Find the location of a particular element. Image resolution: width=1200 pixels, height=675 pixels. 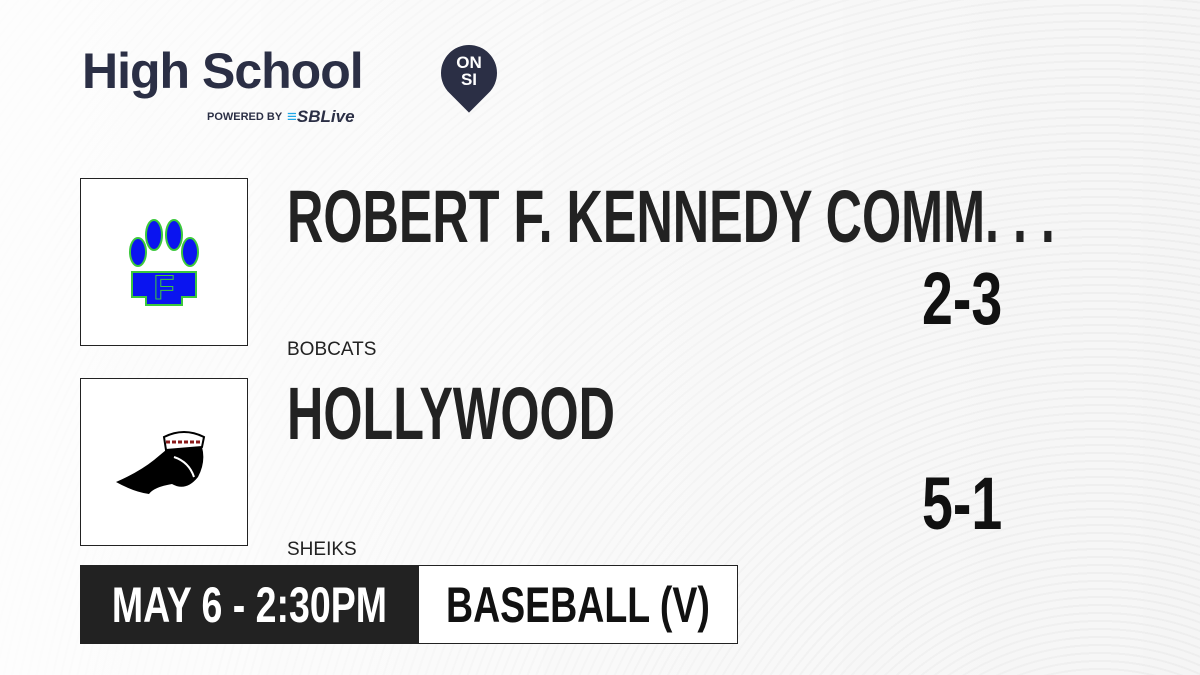

sheik-logo-icon is located at coordinates (161, 462).